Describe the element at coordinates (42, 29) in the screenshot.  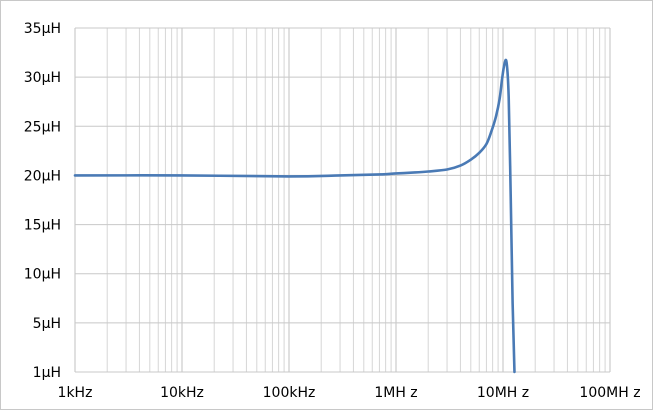
I see `y-tick-label: 35µH` at that location.